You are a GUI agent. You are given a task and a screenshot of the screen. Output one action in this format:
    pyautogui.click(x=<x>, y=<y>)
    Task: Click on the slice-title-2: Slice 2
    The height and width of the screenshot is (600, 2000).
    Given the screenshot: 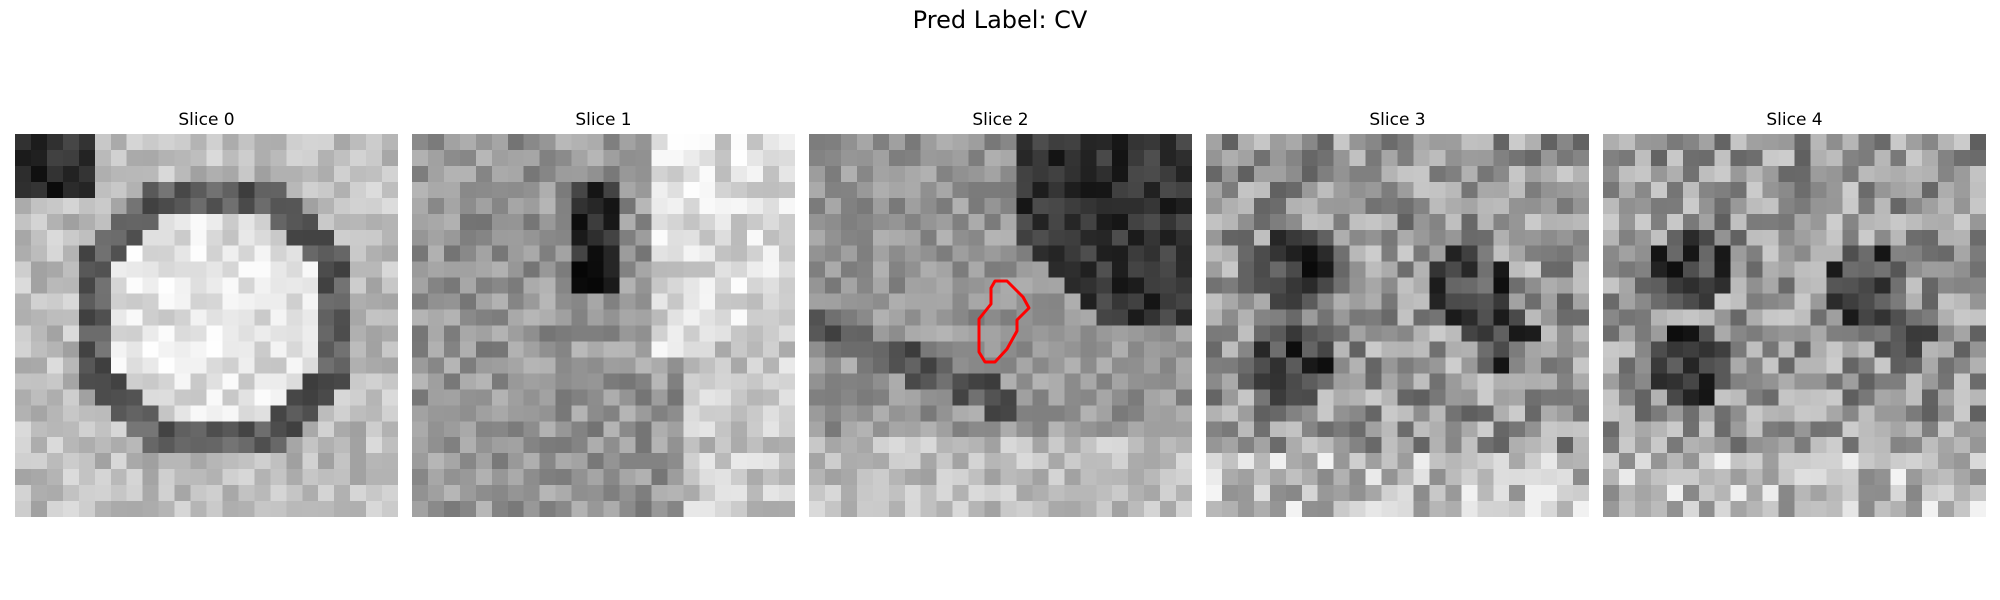 What is the action you would take?
    pyautogui.click(x=1000, y=120)
    